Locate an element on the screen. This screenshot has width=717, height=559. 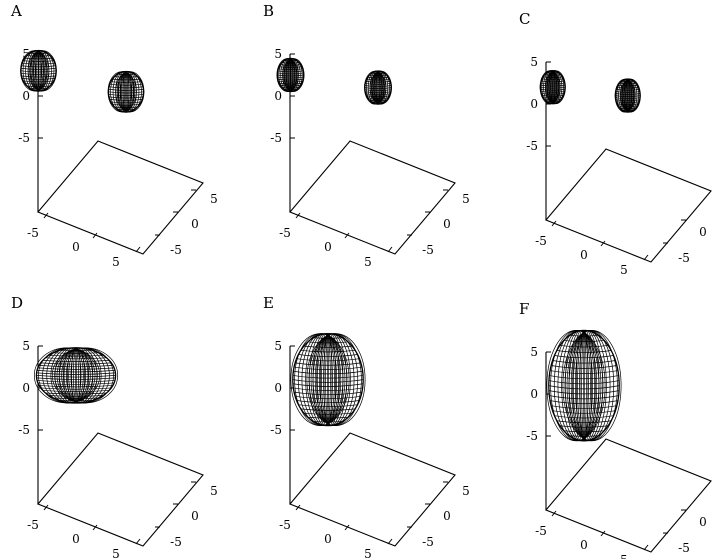
panel-label: A is located at coordinates (16, 11).